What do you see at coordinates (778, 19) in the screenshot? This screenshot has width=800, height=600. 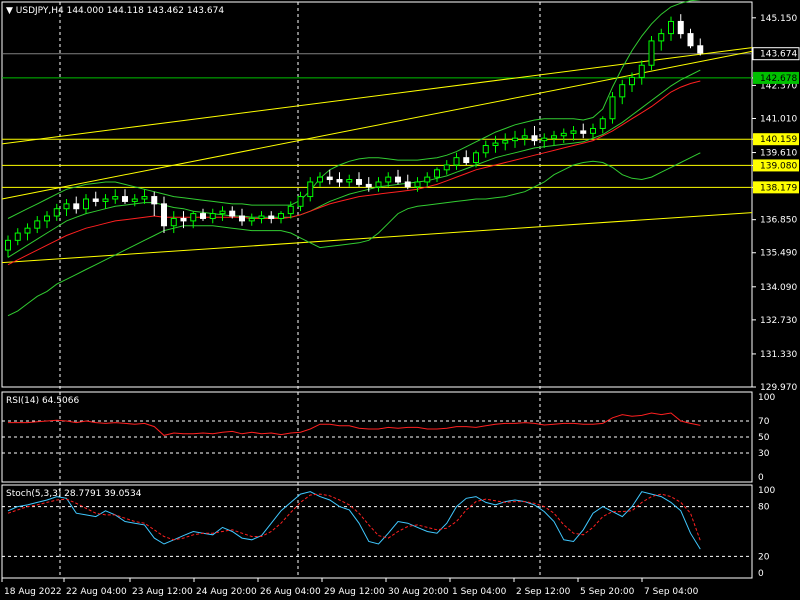 I see `price-tick-label: 145.150` at bounding box center [778, 19].